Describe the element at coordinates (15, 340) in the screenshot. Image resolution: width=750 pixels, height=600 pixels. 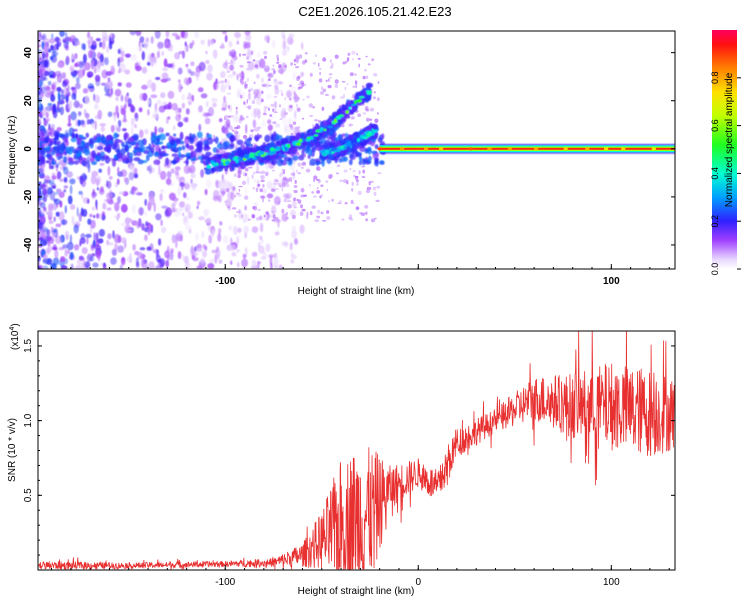
I see `snr-multiplier-base: (x10` at that location.